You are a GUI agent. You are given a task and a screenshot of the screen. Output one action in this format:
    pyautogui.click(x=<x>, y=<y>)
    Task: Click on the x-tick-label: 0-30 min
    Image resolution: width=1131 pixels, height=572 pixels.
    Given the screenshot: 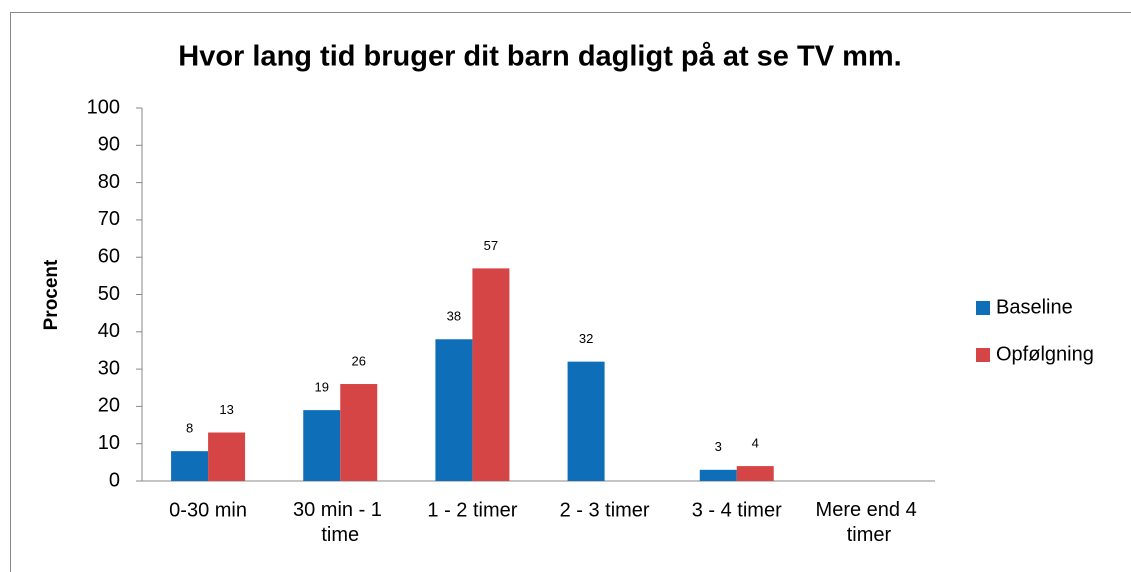 What is the action you would take?
    pyautogui.click(x=208, y=510)
    